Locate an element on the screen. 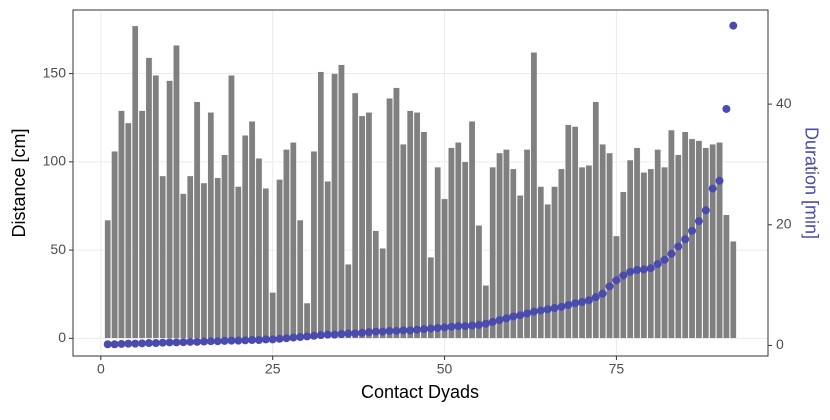 Image resolution: width=830 pixels, height=420 pixels. y2-axis-title: Duration [min] is located at coordinates (811, 183).